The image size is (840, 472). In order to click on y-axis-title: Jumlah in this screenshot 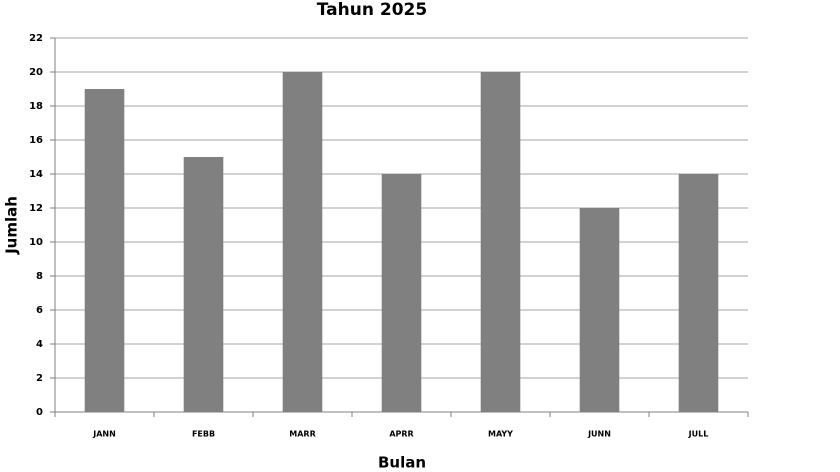, I will do `click(12, 225)`.